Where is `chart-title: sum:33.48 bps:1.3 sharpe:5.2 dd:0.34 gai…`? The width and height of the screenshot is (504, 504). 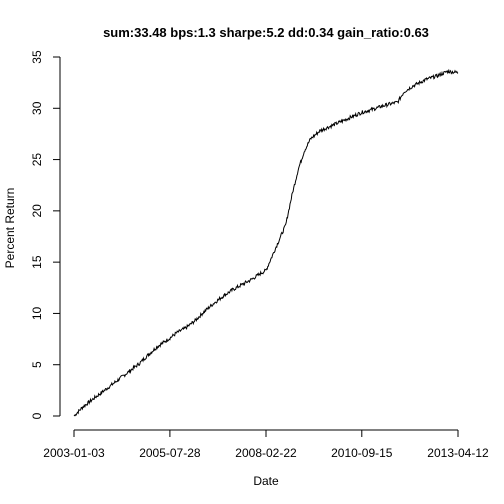 chart-title: sum:33.48 bps:1.3 sharpe:5.2 dd:0.34 gai… is located at coordinates (266, 32).